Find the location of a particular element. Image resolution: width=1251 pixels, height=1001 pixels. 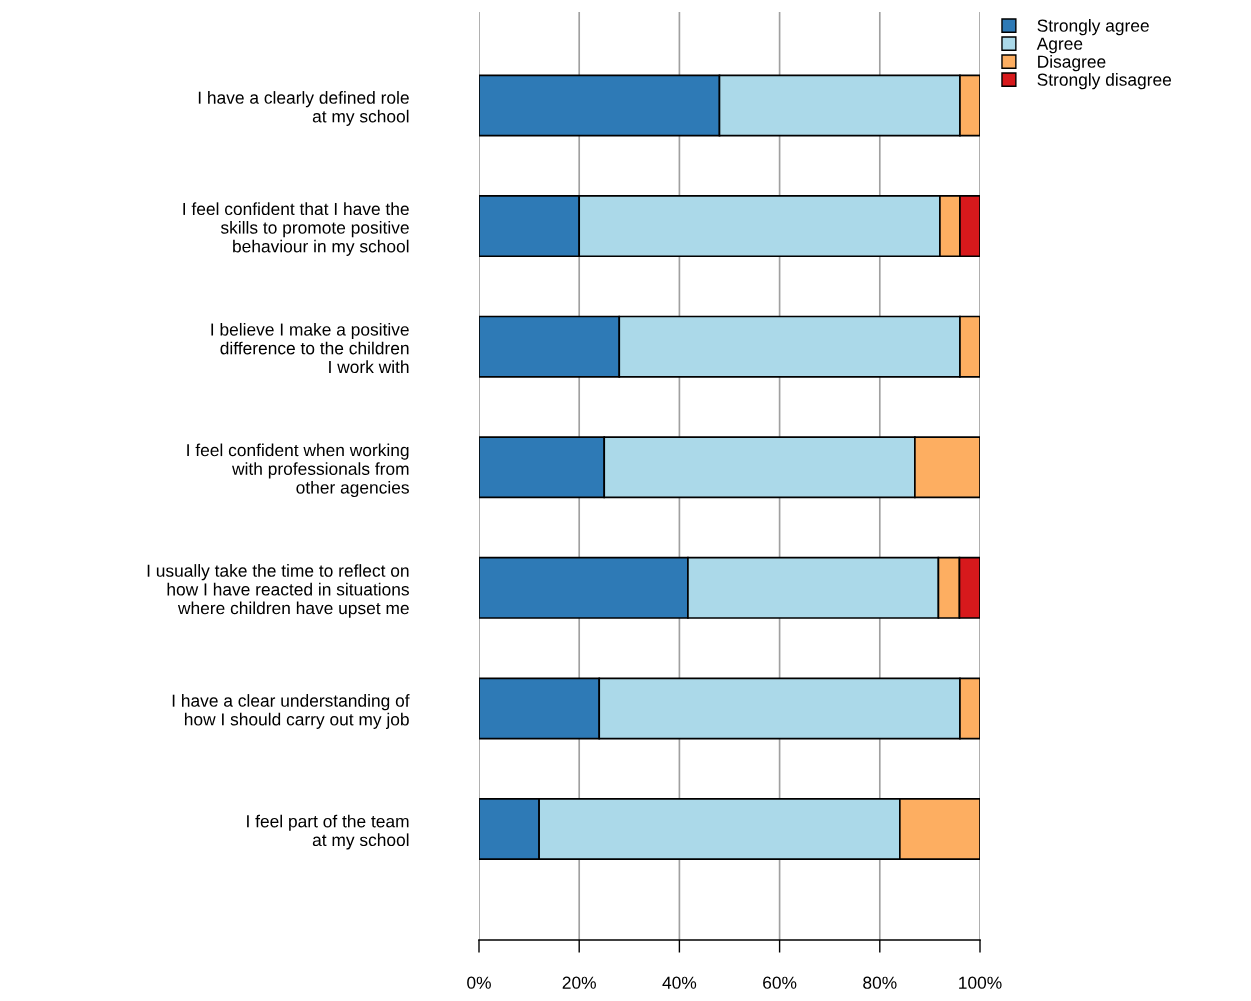

legend-label: Strongly agree is located at coordinates (1093, 27).